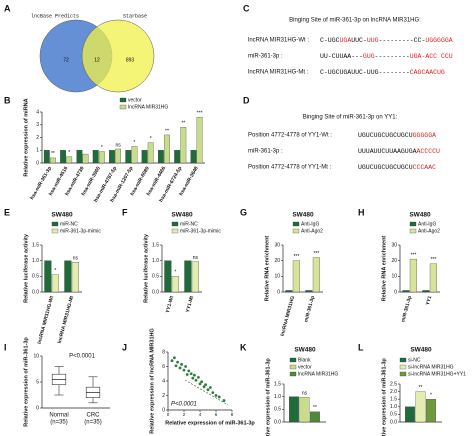 The image size is (474, 436). I want to click on venn-set, so click(118, 56).